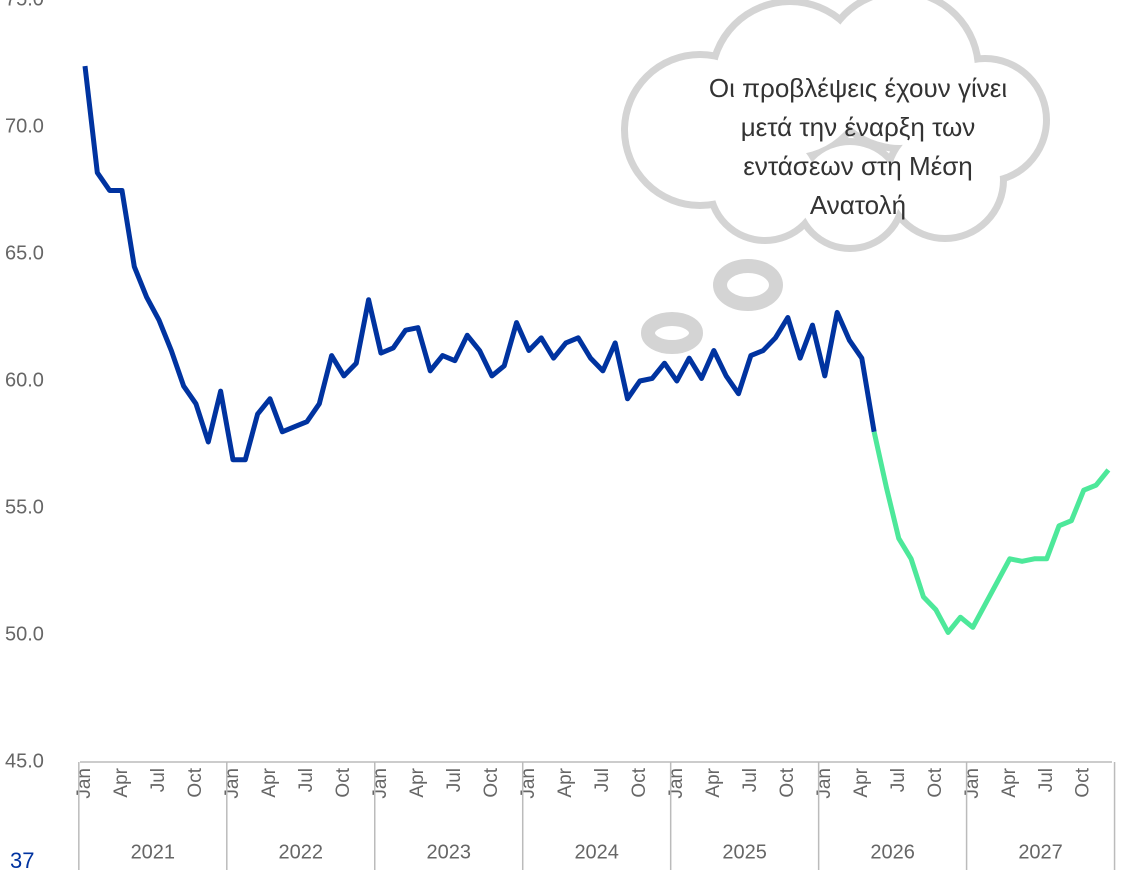 Image resolution: width=1133 pixels, height=873 pixels. Describe the element at coordinates (858, 88) in the screenshot. I see `annotation: Οι προβλέψεις έχουν γίνει` at that location.